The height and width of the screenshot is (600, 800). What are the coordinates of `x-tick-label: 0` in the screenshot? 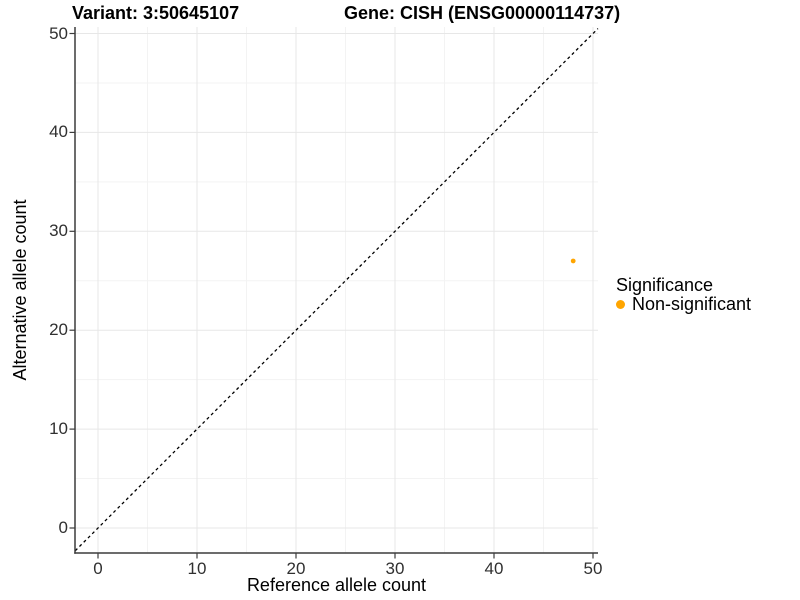 It's located at (98, 568).